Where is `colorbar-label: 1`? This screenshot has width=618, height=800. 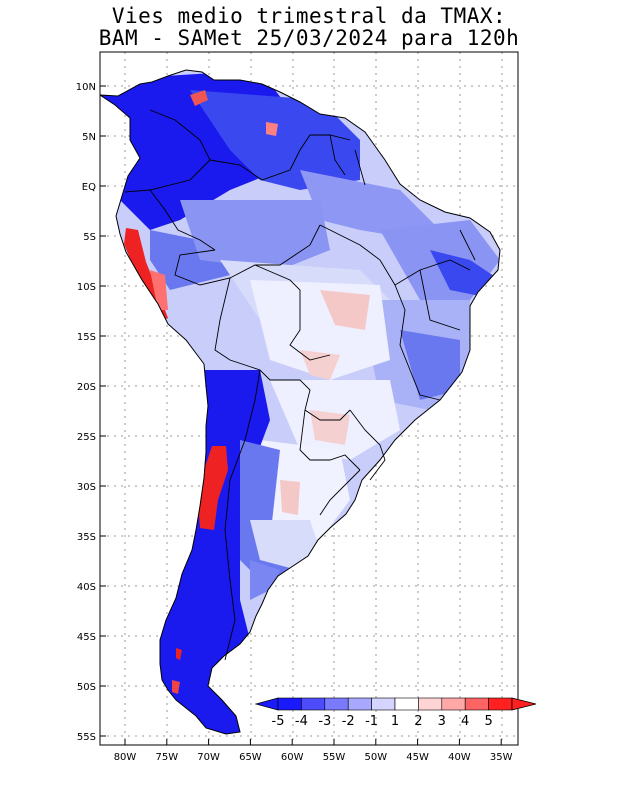 colorbar-label: 1 is located at coordinates (395, 721).